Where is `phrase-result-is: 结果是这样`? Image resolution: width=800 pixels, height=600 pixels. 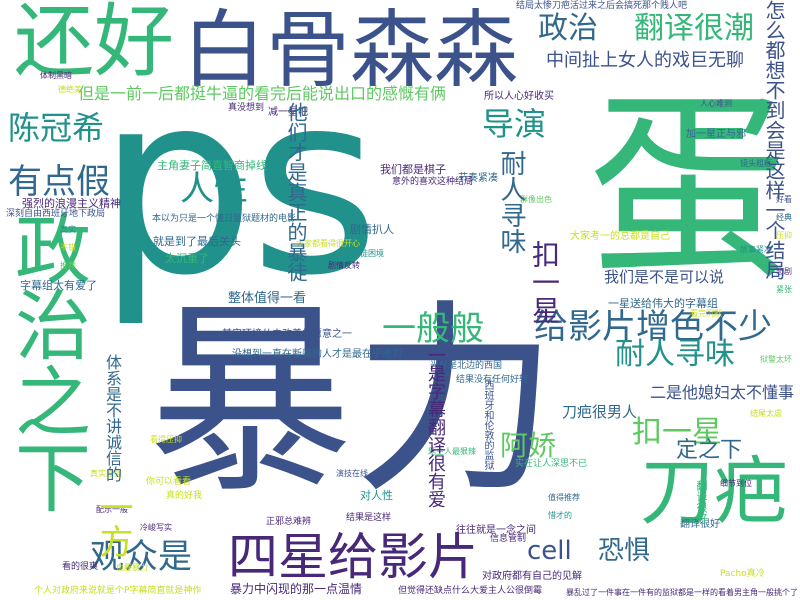 phrase-result-is: 结果是这样 is located at coordinates (369, 518).